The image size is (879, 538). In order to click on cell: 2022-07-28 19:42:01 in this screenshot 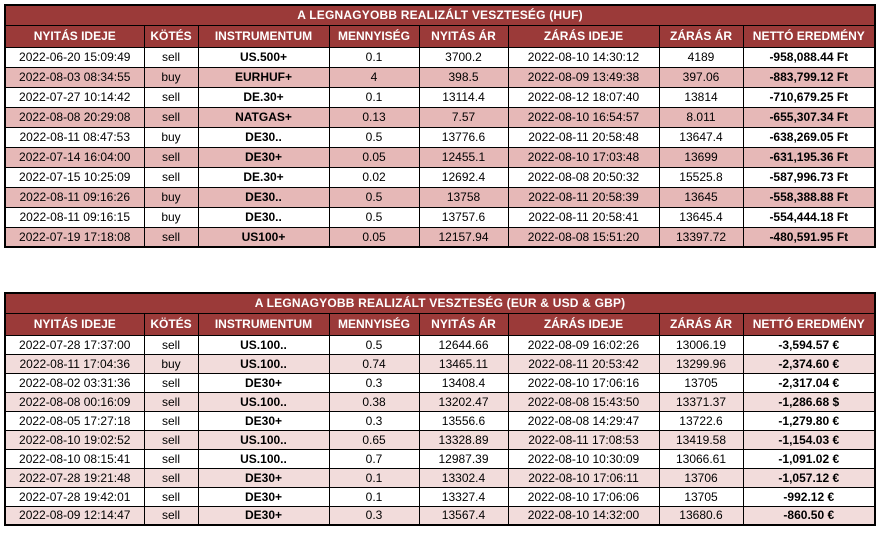, I will do `click(74, 496)`.